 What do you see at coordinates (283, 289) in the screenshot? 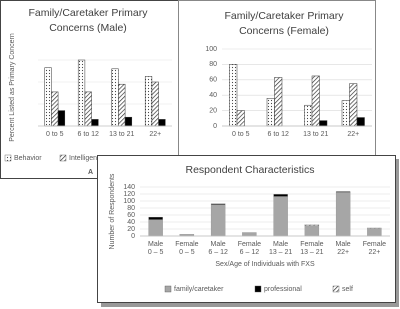
I see `legend-label: professional` at bounding box center [283, 289].